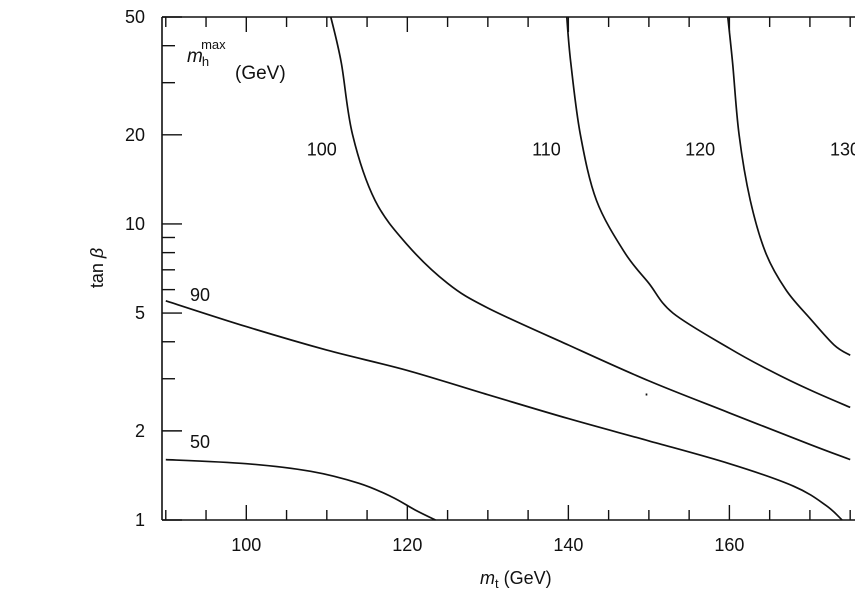 This screenshot has width=855, height=589. What do you see at coordinates (200, 295) in the screenshot?
I see `contour-label-90: 90` at bounding box center [200, 295].